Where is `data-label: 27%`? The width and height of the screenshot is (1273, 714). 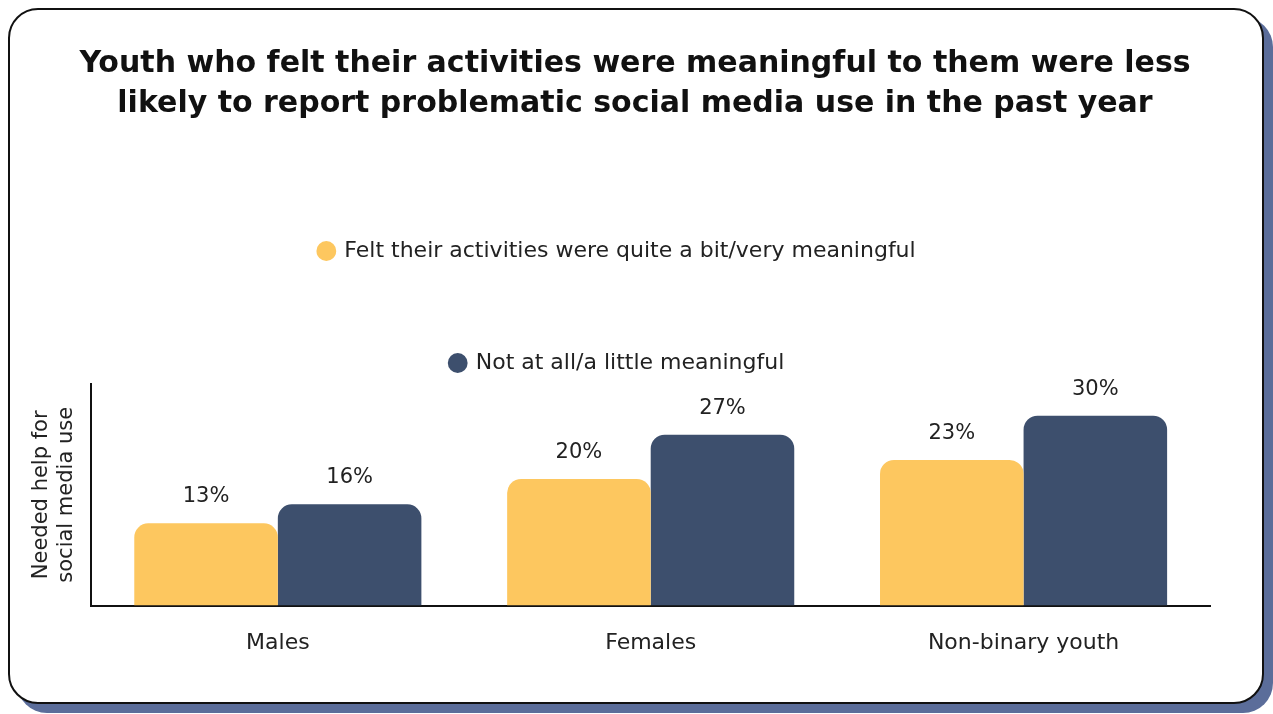
data-label: 27% is located at coordinates (722, 406).